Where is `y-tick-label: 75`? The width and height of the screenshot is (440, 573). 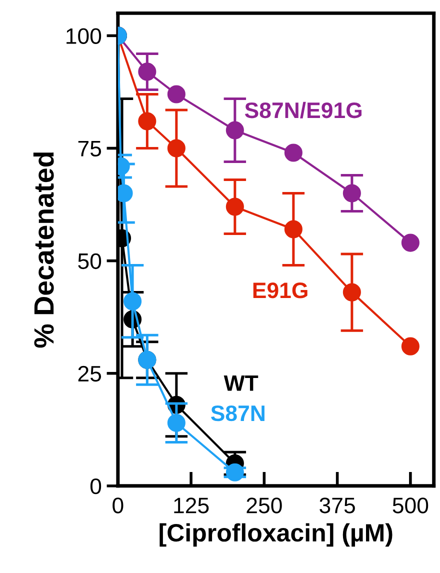 y-tick-label: 75 is located at coordinates (90, 149).